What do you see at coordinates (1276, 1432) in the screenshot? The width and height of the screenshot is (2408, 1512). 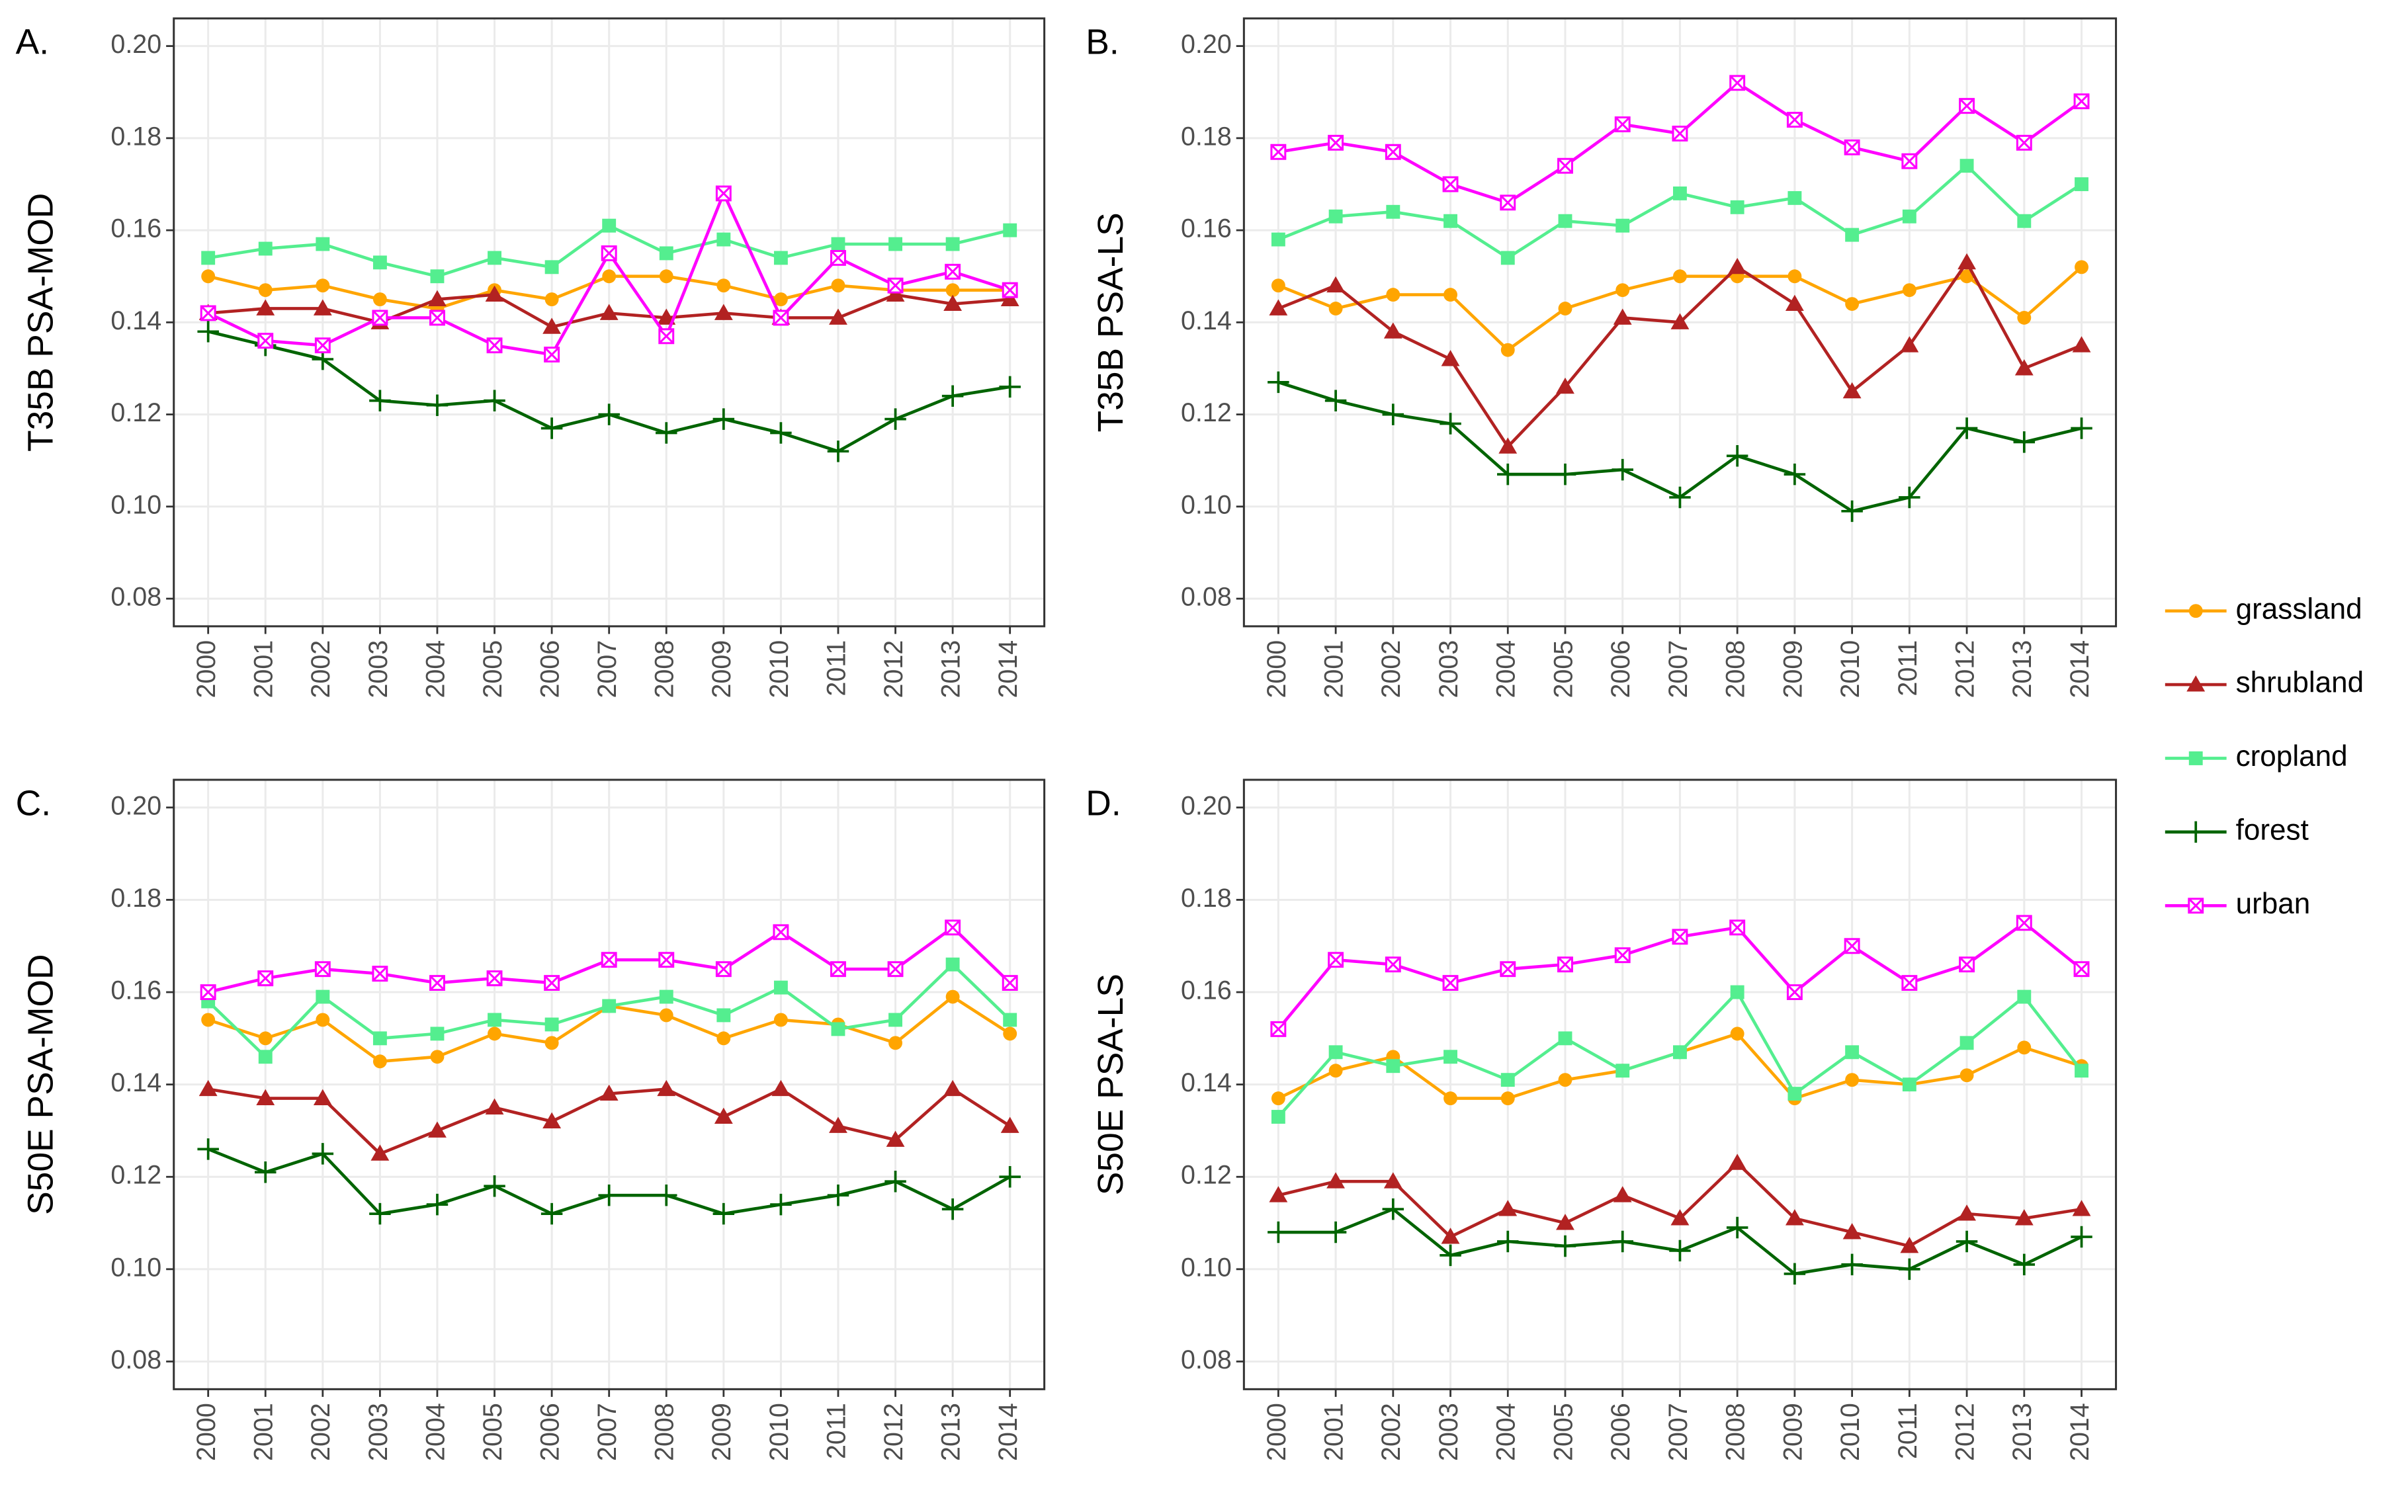 I see `x-tick-label: 2000` at bounding box center [1276, 1432].